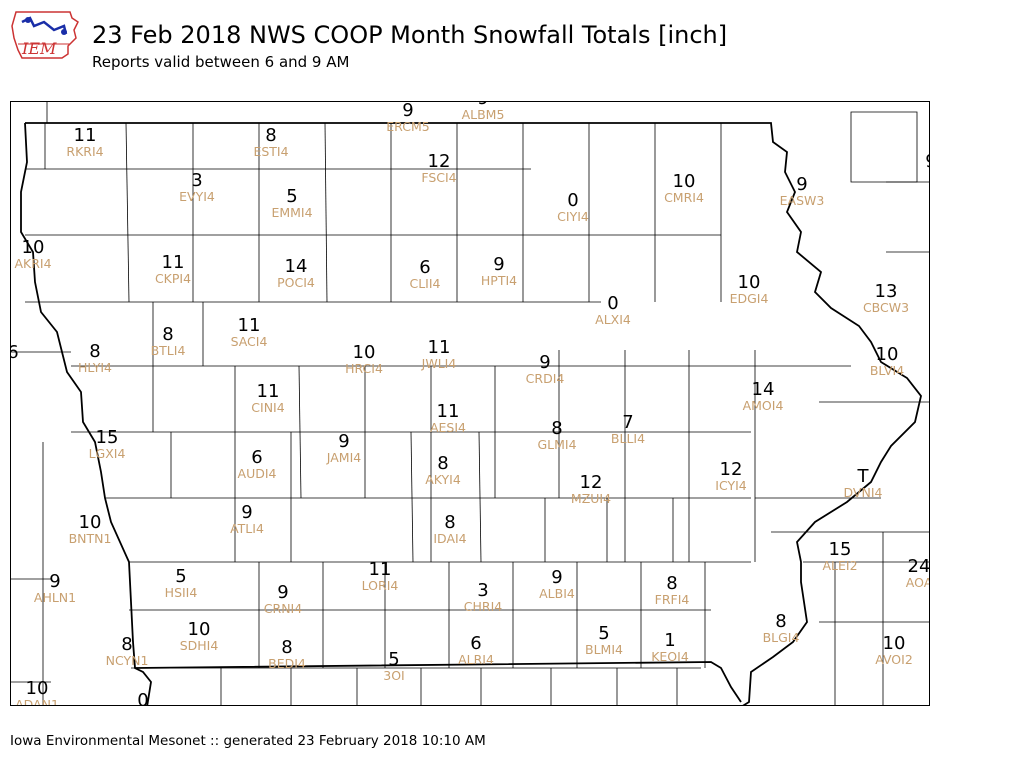 This screenshot has height=768, width=1024. What do you see at coordinates (296, 282) in the screenshot?
I see `station-id: POCI4` at bounding box center [296, 282].